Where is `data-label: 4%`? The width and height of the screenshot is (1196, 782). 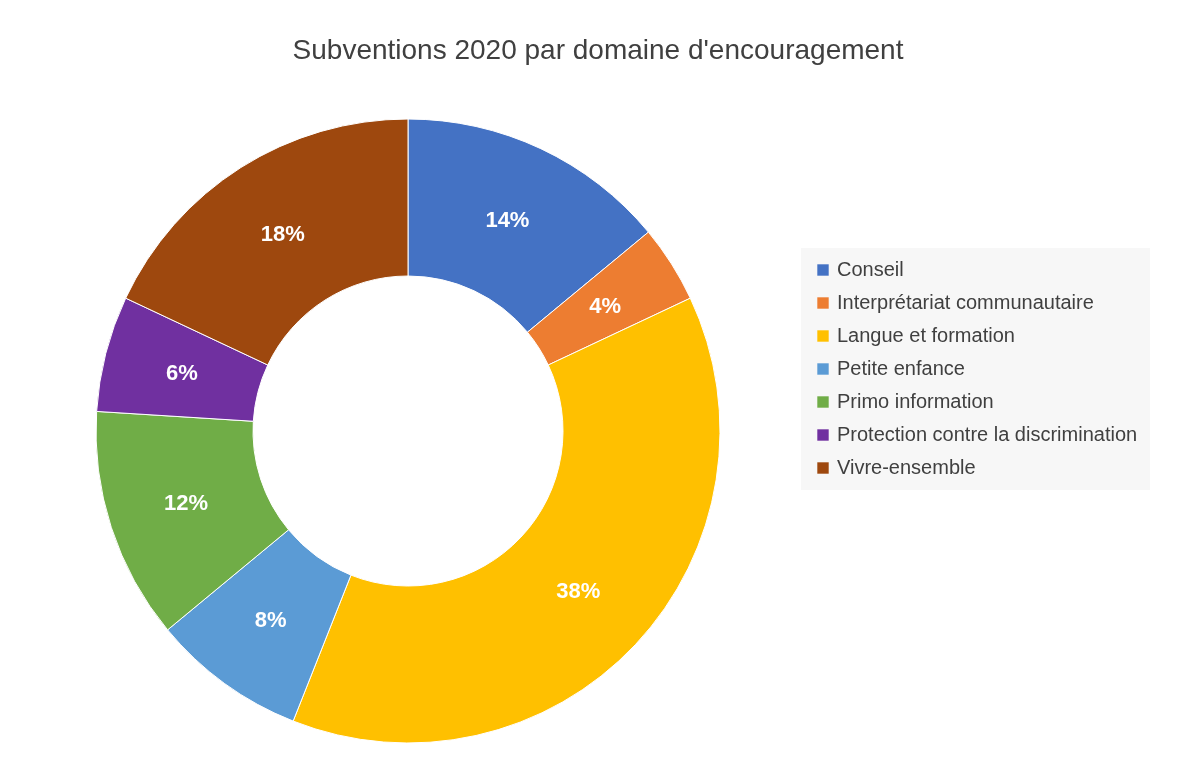 data-label: 4% is located at coordinates (605, 305).